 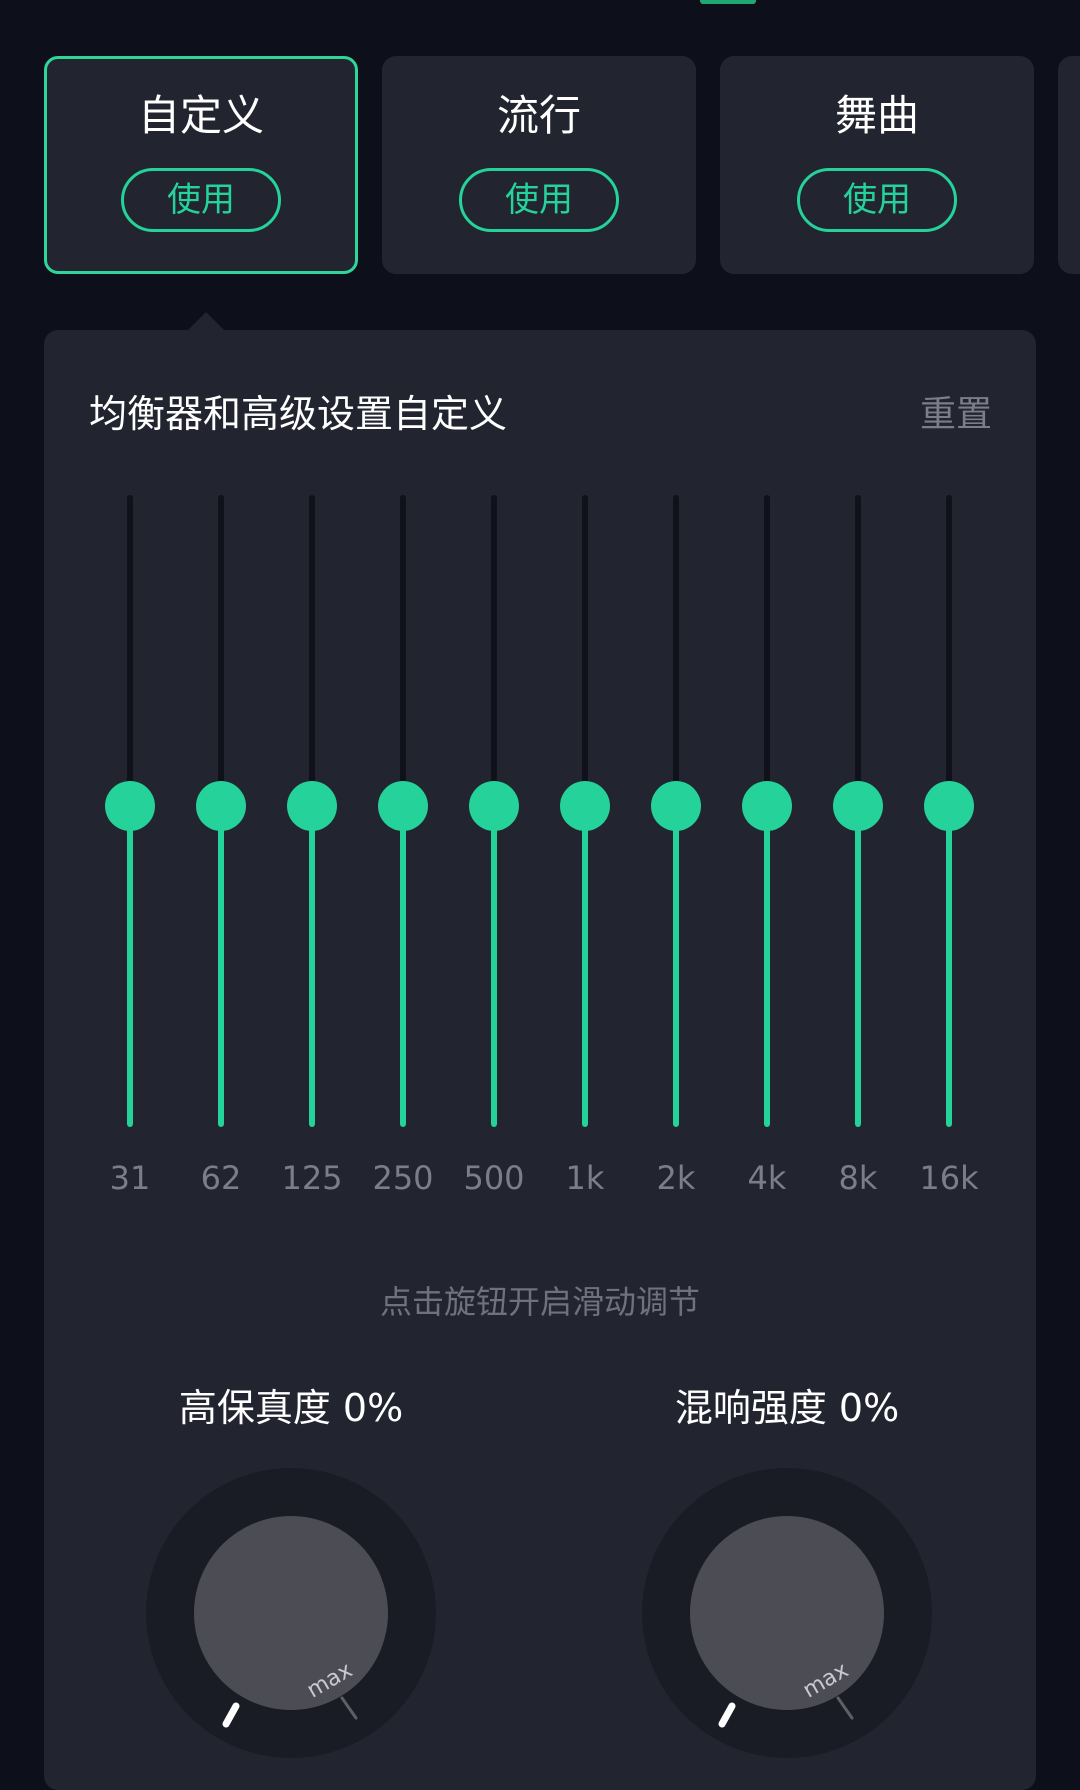 What do you see at coordinates (539, 1302) in the screenshot?
I see `knob-hint-text: 点击旋钮开启滑动调节` at bounding box center [539, 1302].